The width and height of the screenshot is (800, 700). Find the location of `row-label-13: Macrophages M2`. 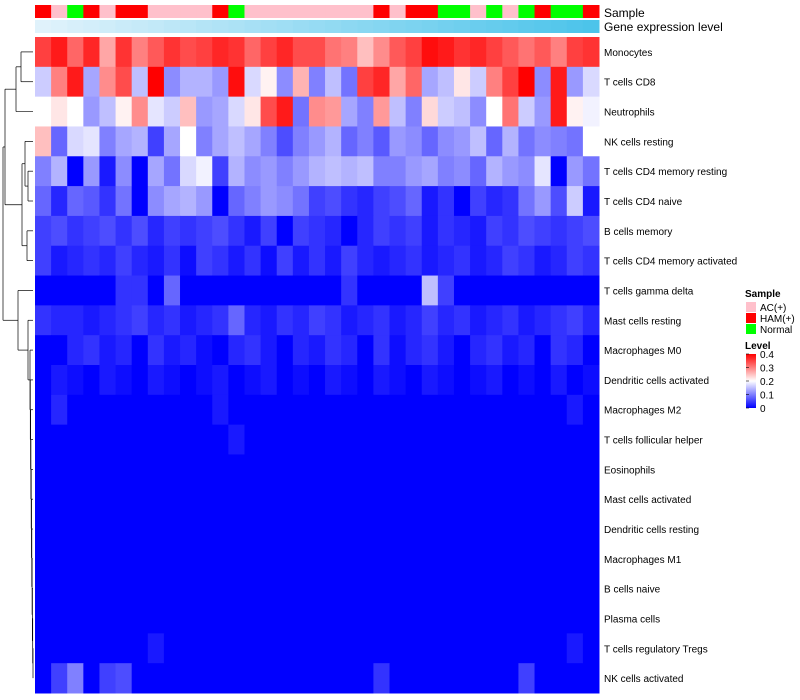

row-label-13: Macrophages M2 is located at coordinates (643, 411).